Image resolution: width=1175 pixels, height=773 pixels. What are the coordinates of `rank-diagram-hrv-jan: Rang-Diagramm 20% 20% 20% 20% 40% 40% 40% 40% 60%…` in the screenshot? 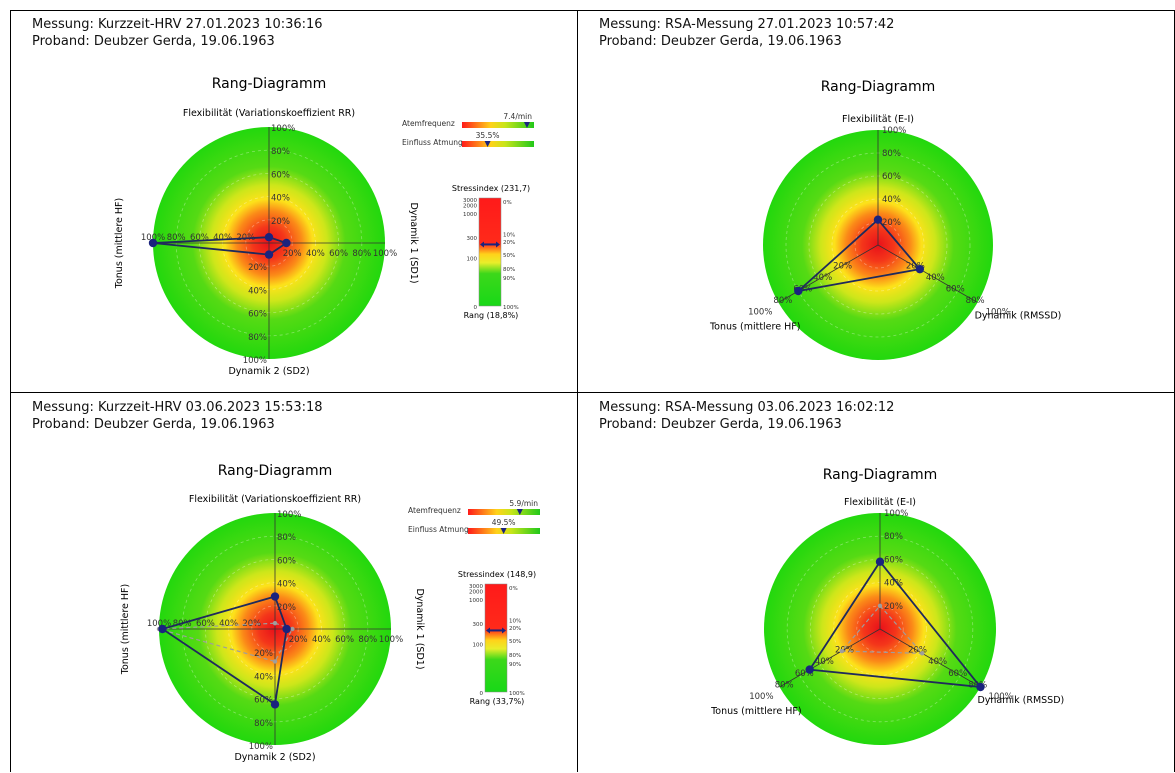 It's located at (324, 226).